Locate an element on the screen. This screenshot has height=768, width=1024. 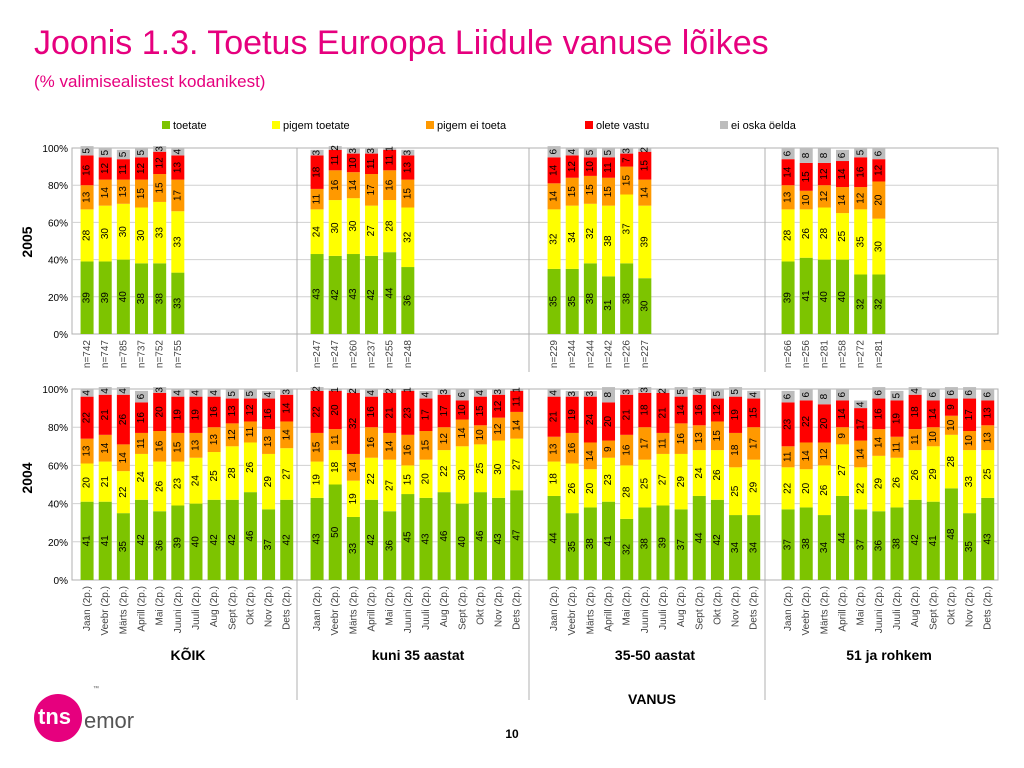
data-label: 11 is located at coordinates (371, 163).